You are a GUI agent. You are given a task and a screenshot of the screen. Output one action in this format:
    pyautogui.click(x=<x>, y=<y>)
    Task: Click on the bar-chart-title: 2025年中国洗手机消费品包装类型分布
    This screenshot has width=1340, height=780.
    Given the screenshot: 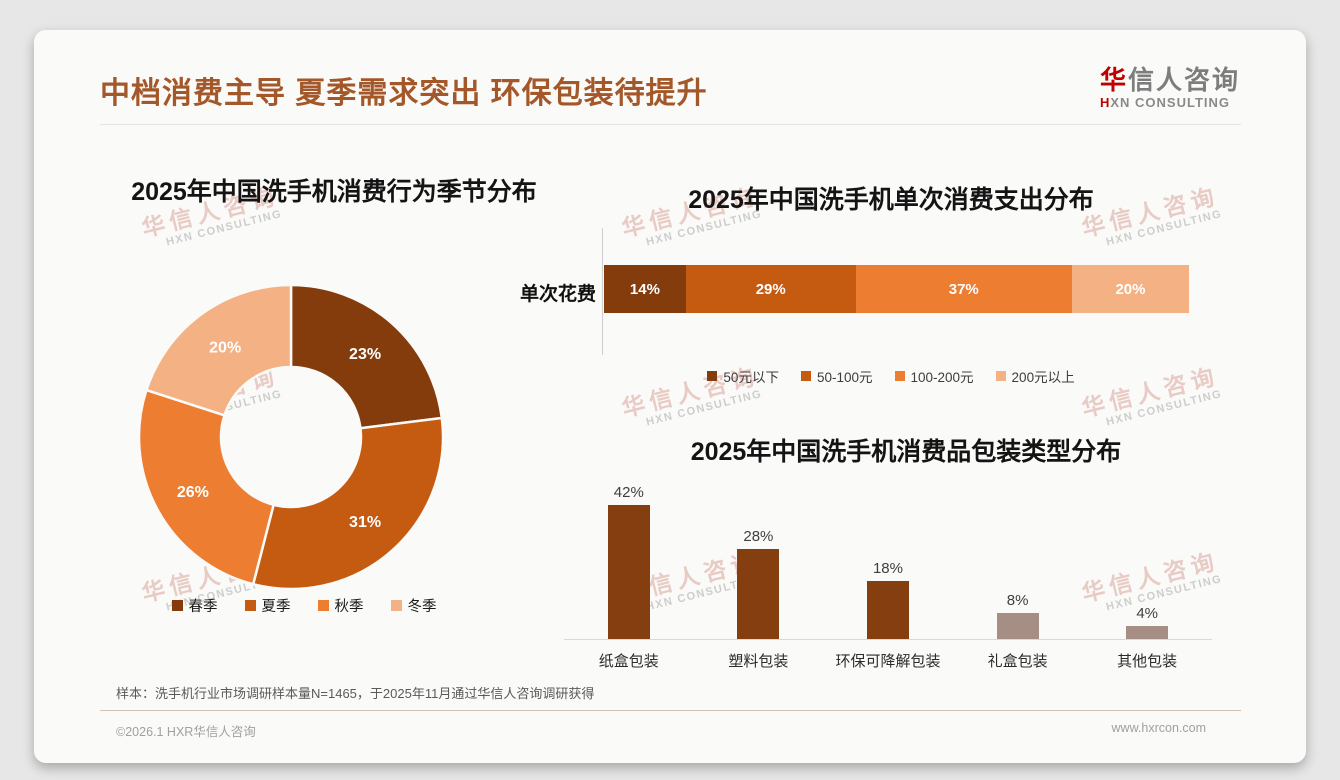 What is the action you would take?
    pyautogui.click(x=906, y=452)
    